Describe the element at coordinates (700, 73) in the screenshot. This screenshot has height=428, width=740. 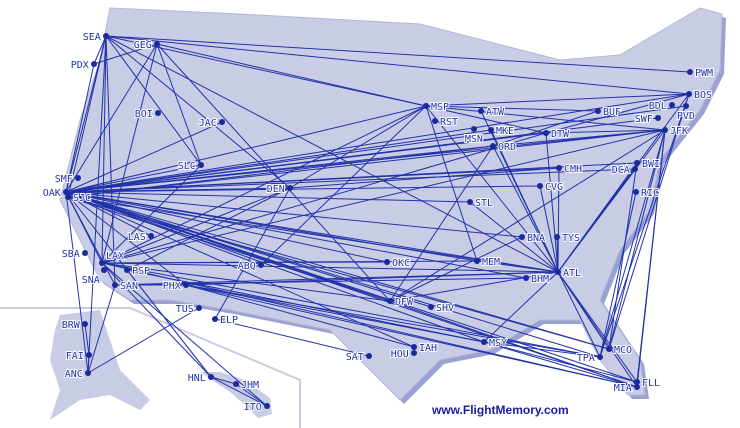
I see `airport-pwm: PWM` at that location.